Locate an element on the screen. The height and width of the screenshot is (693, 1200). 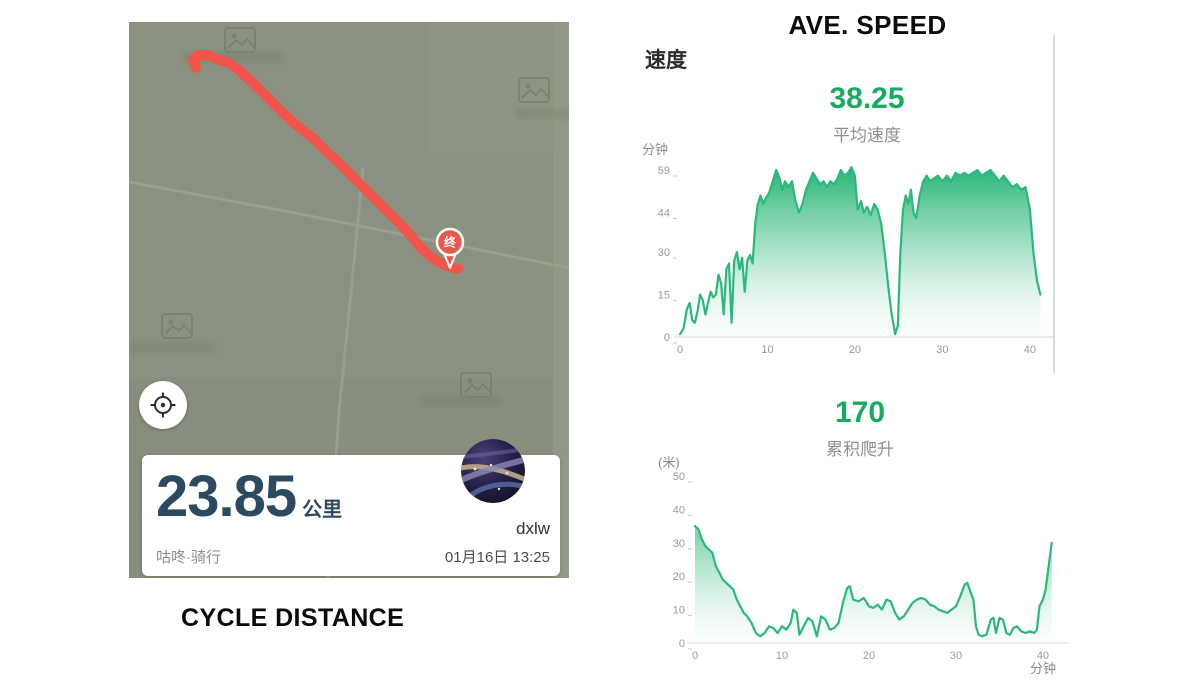
username: dxlw is located at coordinates (532, 528).